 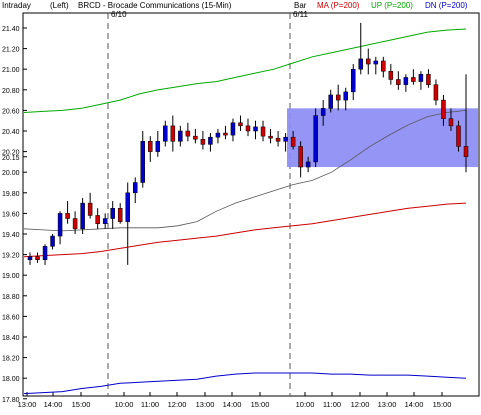 What do you see at coordinates (338, 5) in the screenshot?
I see `legend-ma: MA (P=200)` at bounding box center [338, 5].